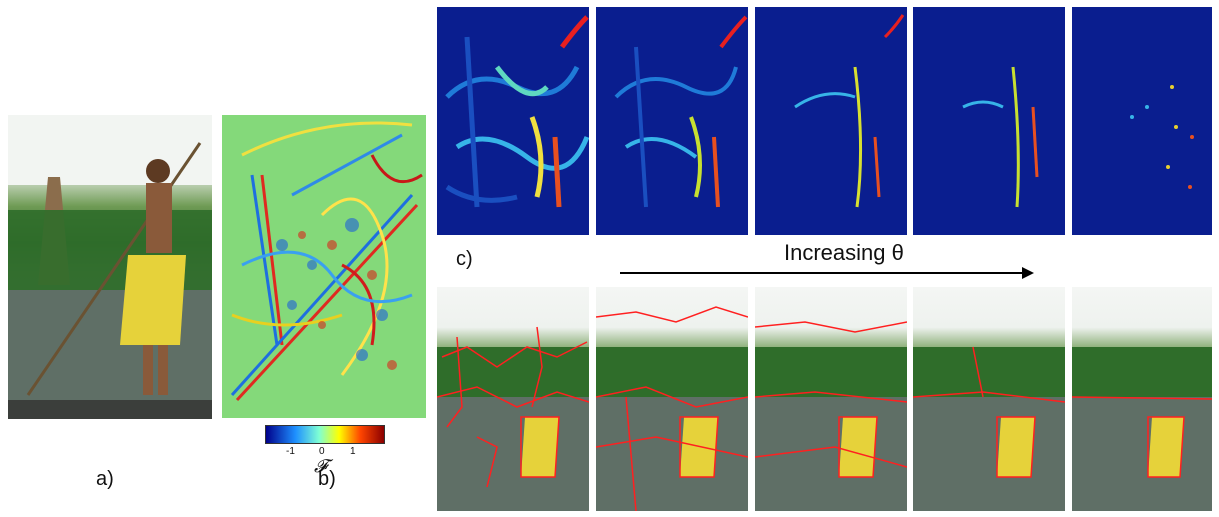  What do you see at coordinates (322, 451) in the screenshot?
I see `colorbar-tick-0: 0` at bounding box center [322, 451].